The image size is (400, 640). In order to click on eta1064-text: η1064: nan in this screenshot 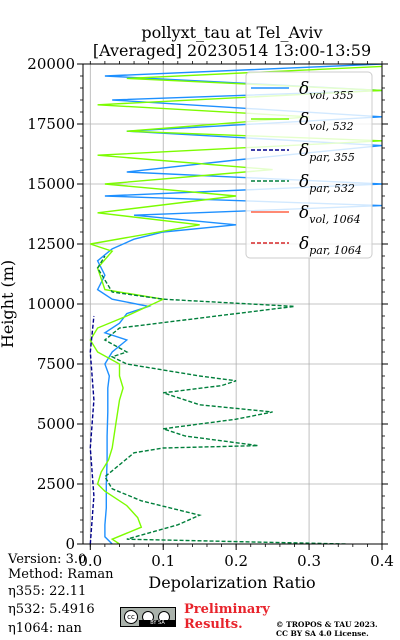, I will do `click(45, 628)`.